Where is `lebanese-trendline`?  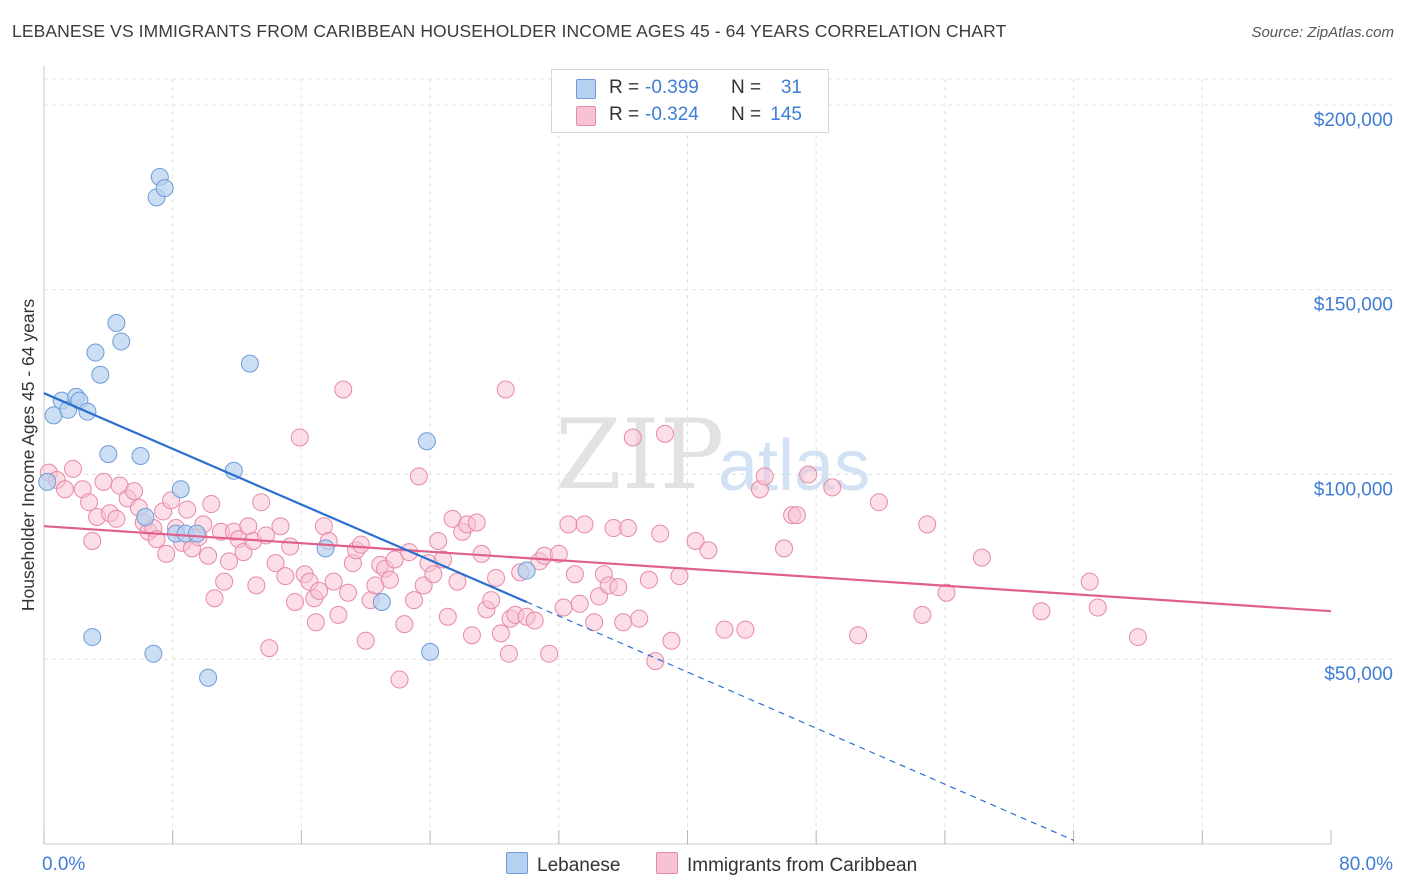 lebanese-trendline is located at coordinates (285, 497).